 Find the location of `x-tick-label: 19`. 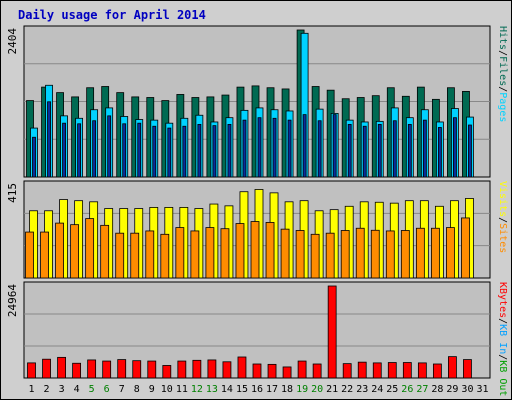

x-tick-label: 19 is located at coordinates (302, 389).